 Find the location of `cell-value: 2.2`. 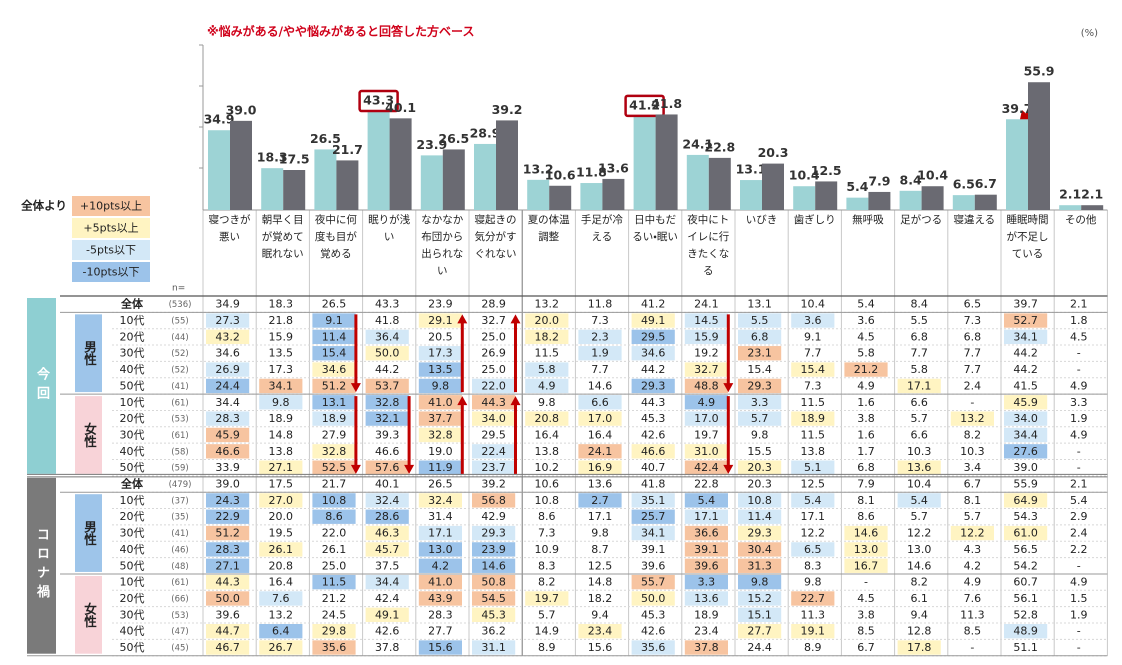

cell-value: 2.2 is located at coordinates (1079, 549).